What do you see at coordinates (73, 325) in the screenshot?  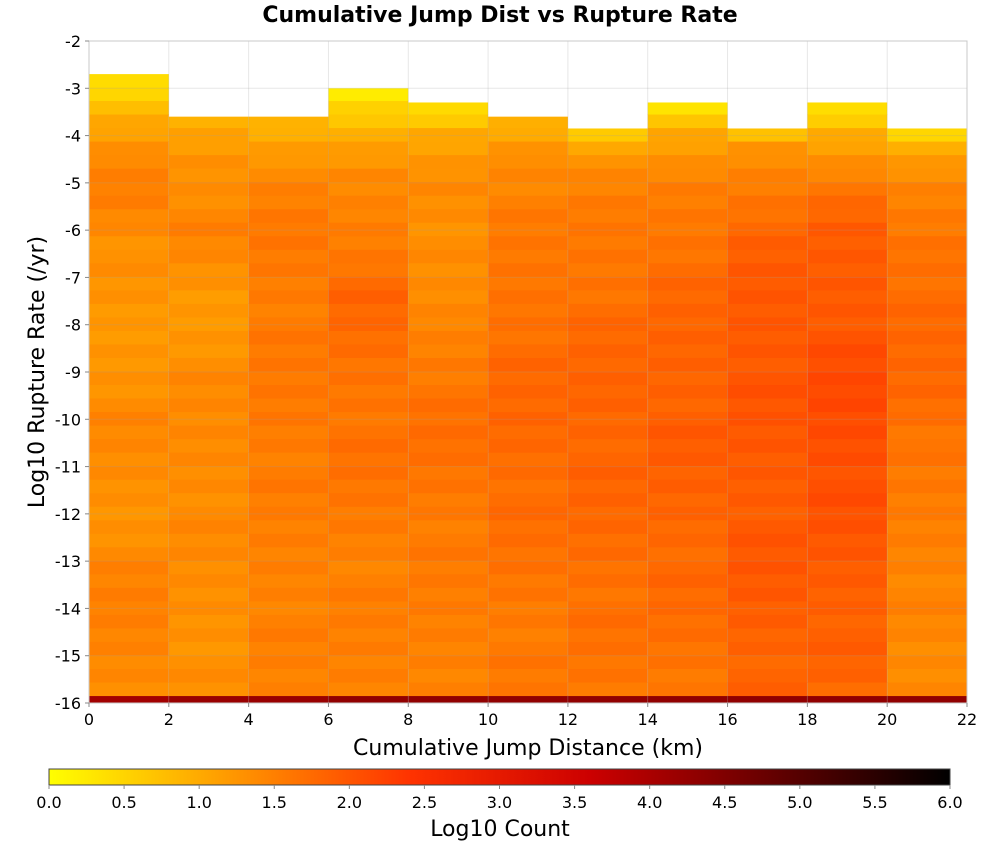 I see `y-tick-label: -8` at bounding box center [73, 325].